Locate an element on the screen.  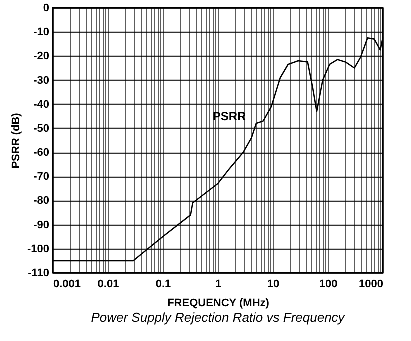
y-tick-label: -100 is located at coordinates (38, 249).